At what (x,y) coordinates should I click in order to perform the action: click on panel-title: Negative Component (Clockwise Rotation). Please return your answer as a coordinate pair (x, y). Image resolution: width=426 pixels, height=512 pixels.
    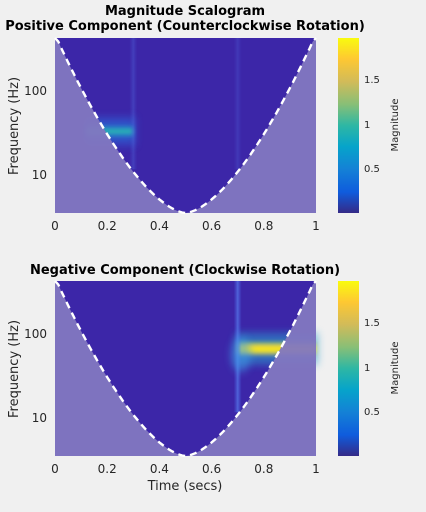
    Looking at the image, I should click on (185, 270).